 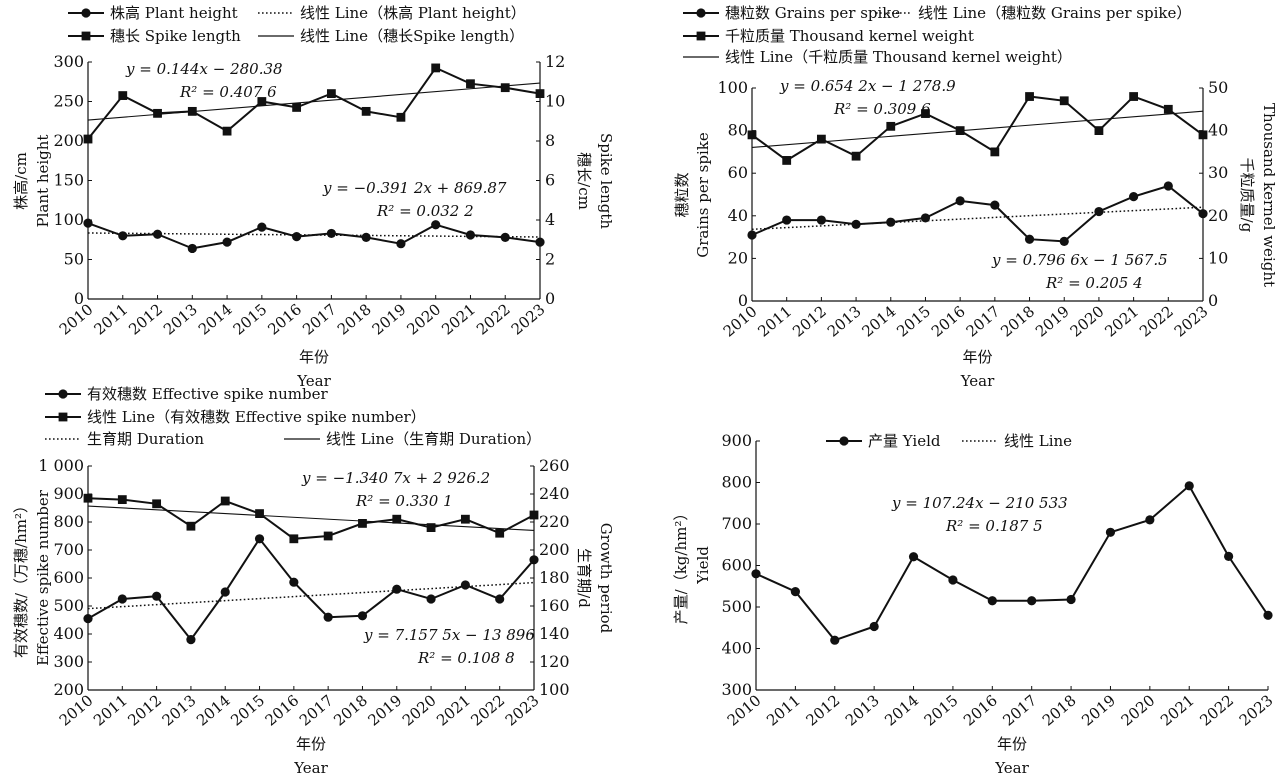 I want to click on y-tick-left-label: 50, so click(x=74, y=259).